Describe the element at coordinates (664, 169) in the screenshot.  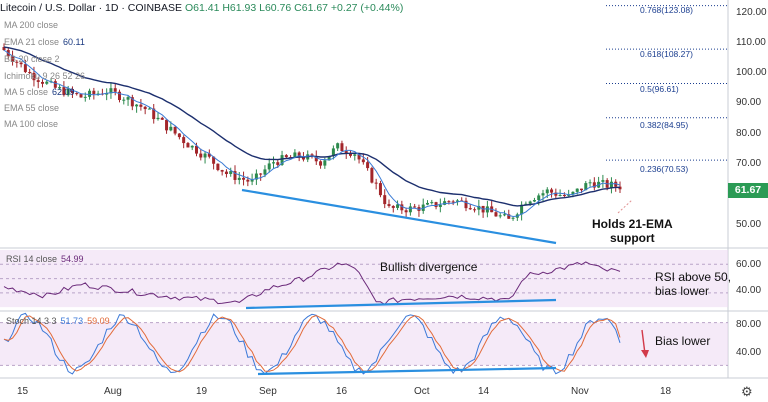
I see `fib-label-0236: 0.236(70.53)` at that location.